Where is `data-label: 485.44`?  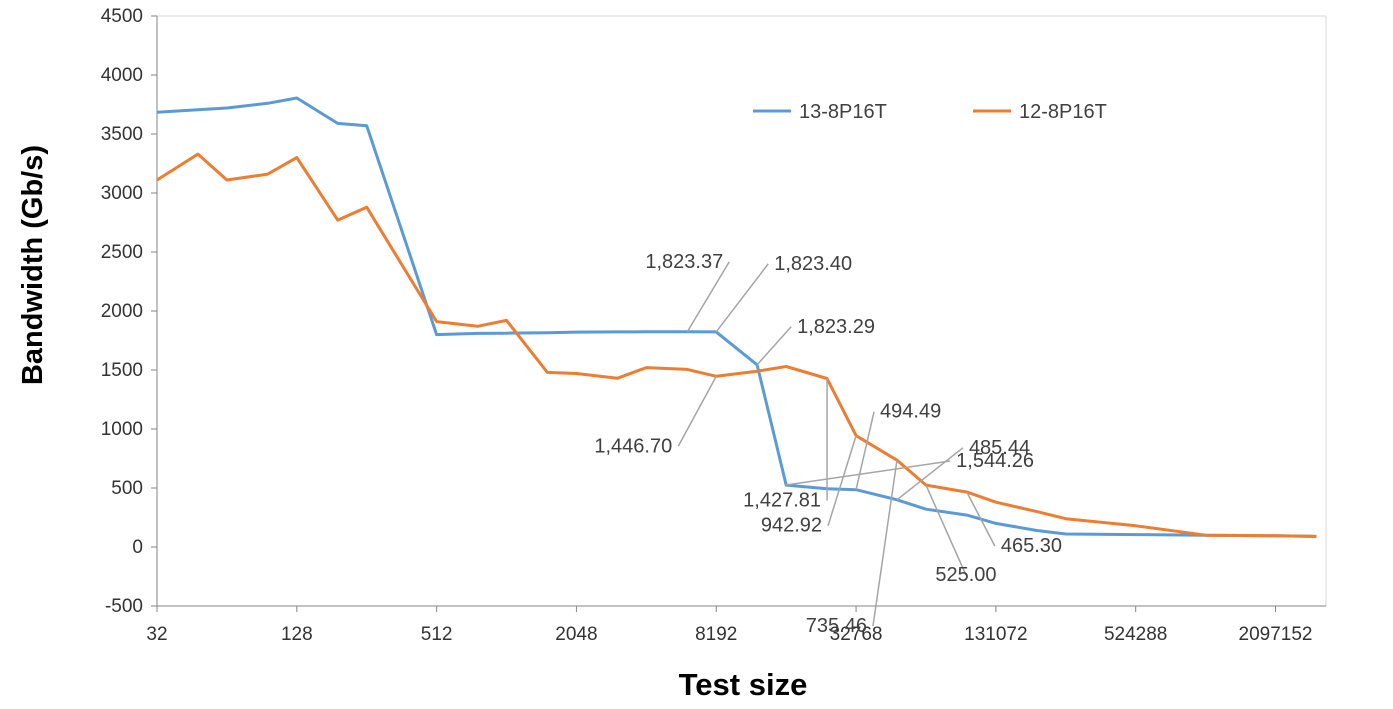
data-label: 485.44 is located at coordinates (999, 448).